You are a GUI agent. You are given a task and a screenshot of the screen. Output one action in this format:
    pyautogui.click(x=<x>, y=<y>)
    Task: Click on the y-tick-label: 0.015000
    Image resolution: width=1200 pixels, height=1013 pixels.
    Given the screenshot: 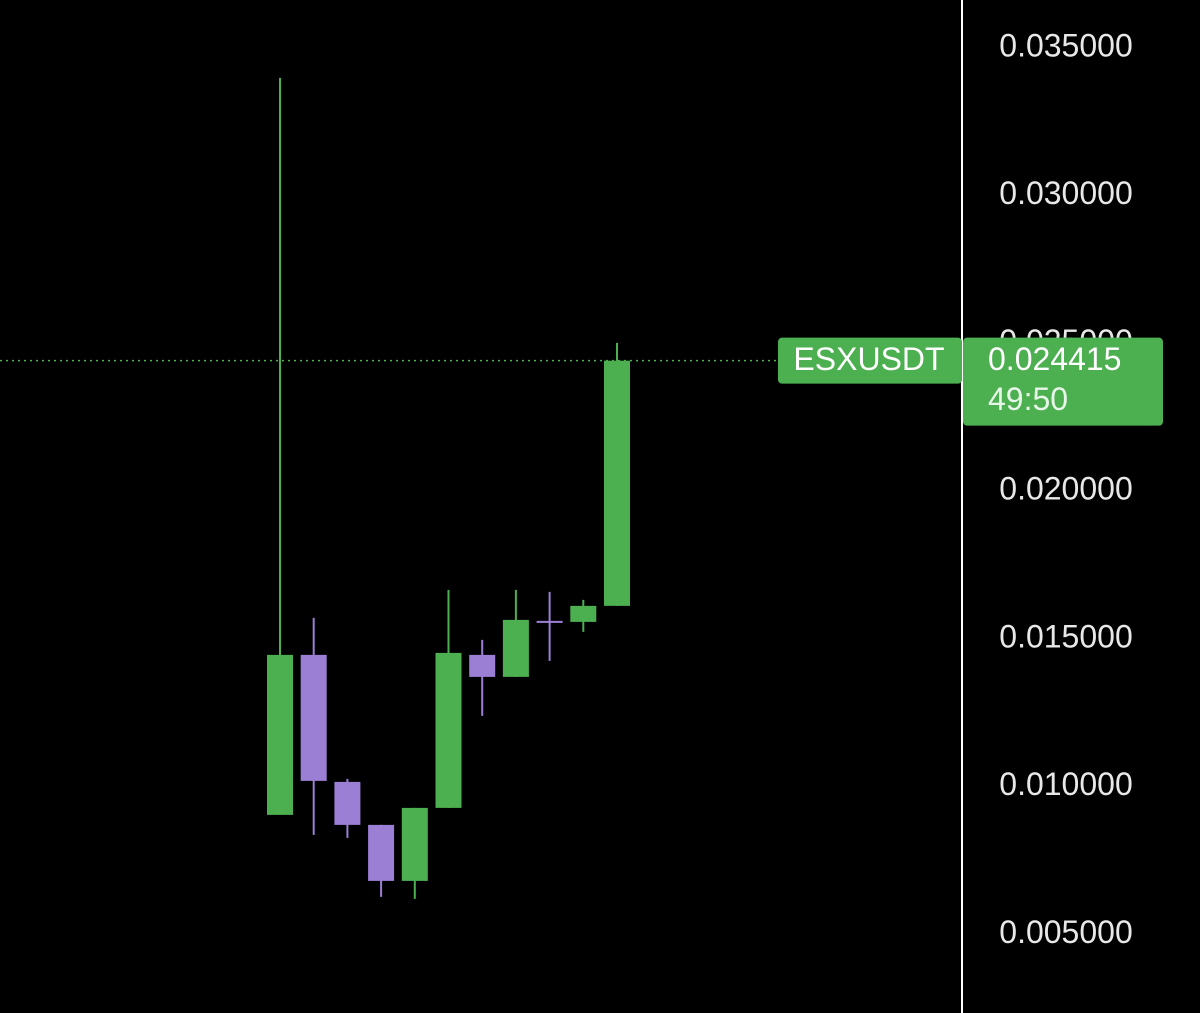 What is the action you would take?
    pyautogui.click(x=1065, y=636)
    